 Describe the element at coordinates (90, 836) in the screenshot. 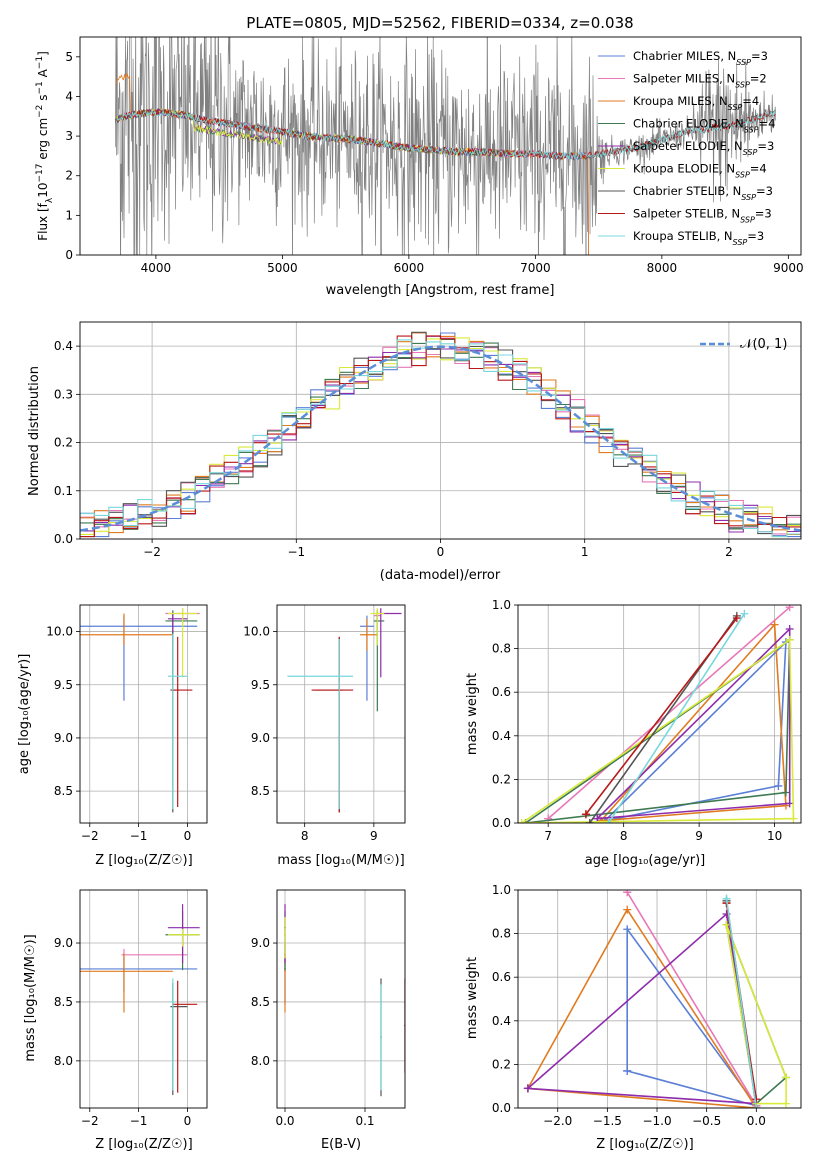

I see `age_vs_Z-x-tick-label: −2` at that location.